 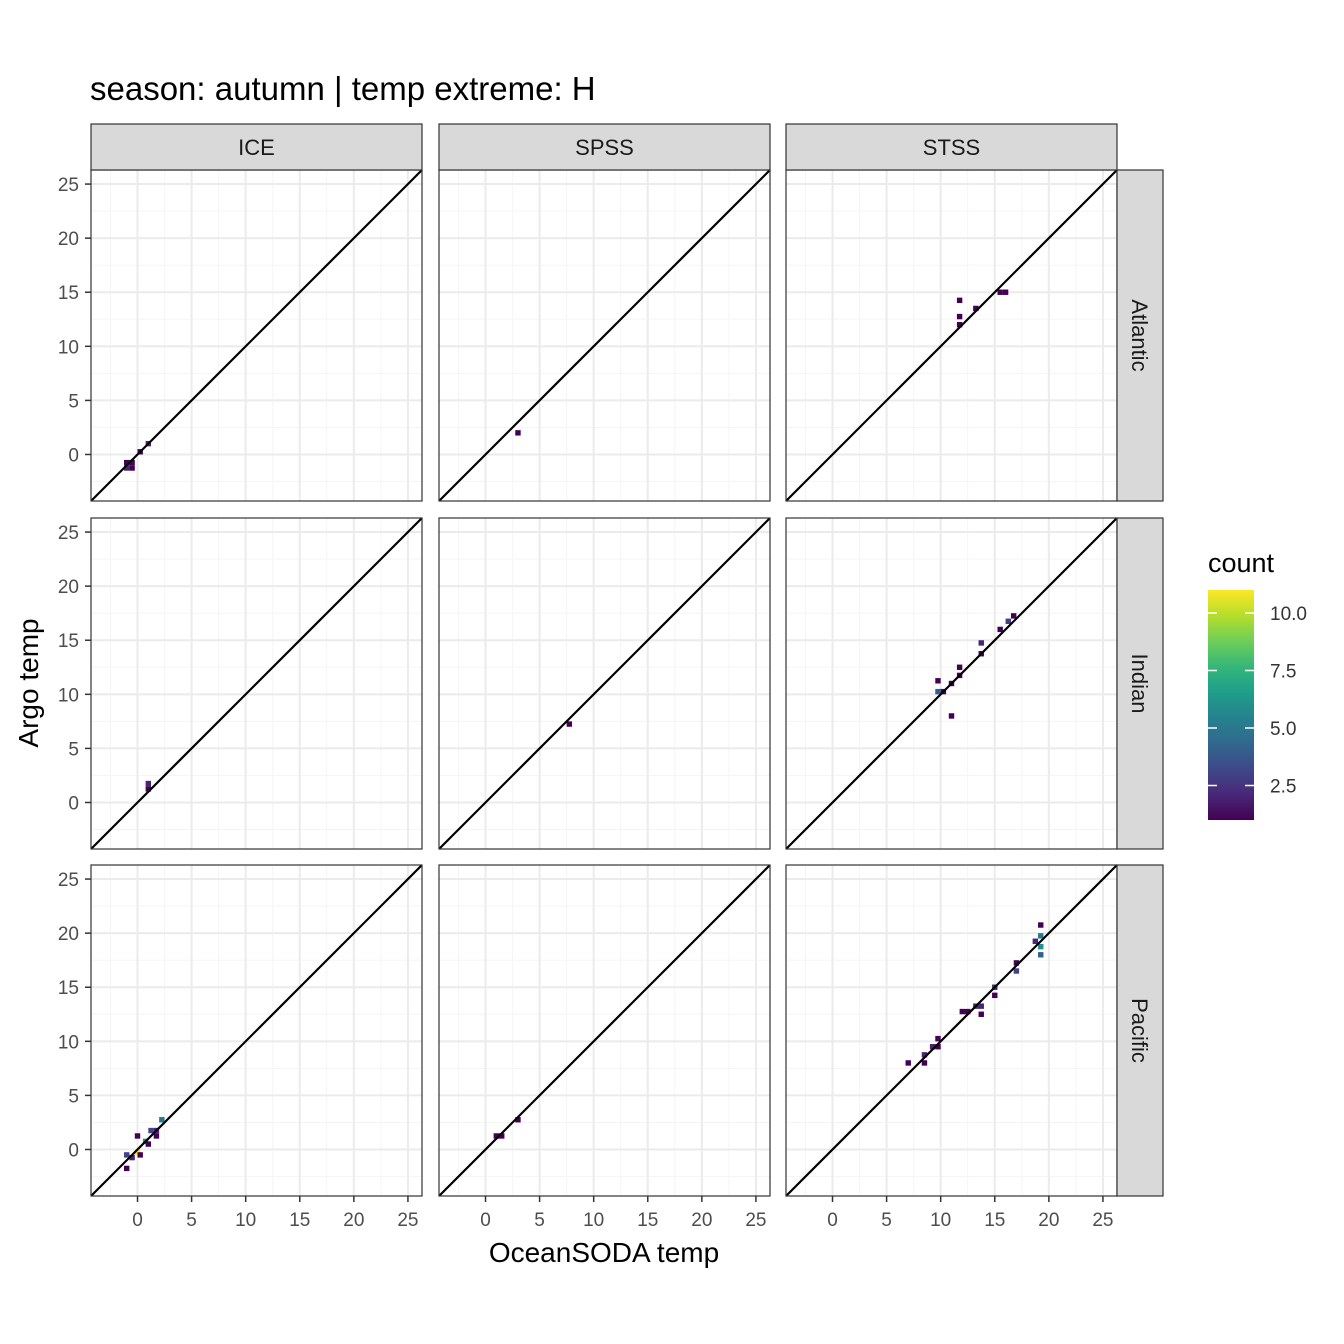 I want to click on strip-top-ice: ICE, so click(x=256, y=147).